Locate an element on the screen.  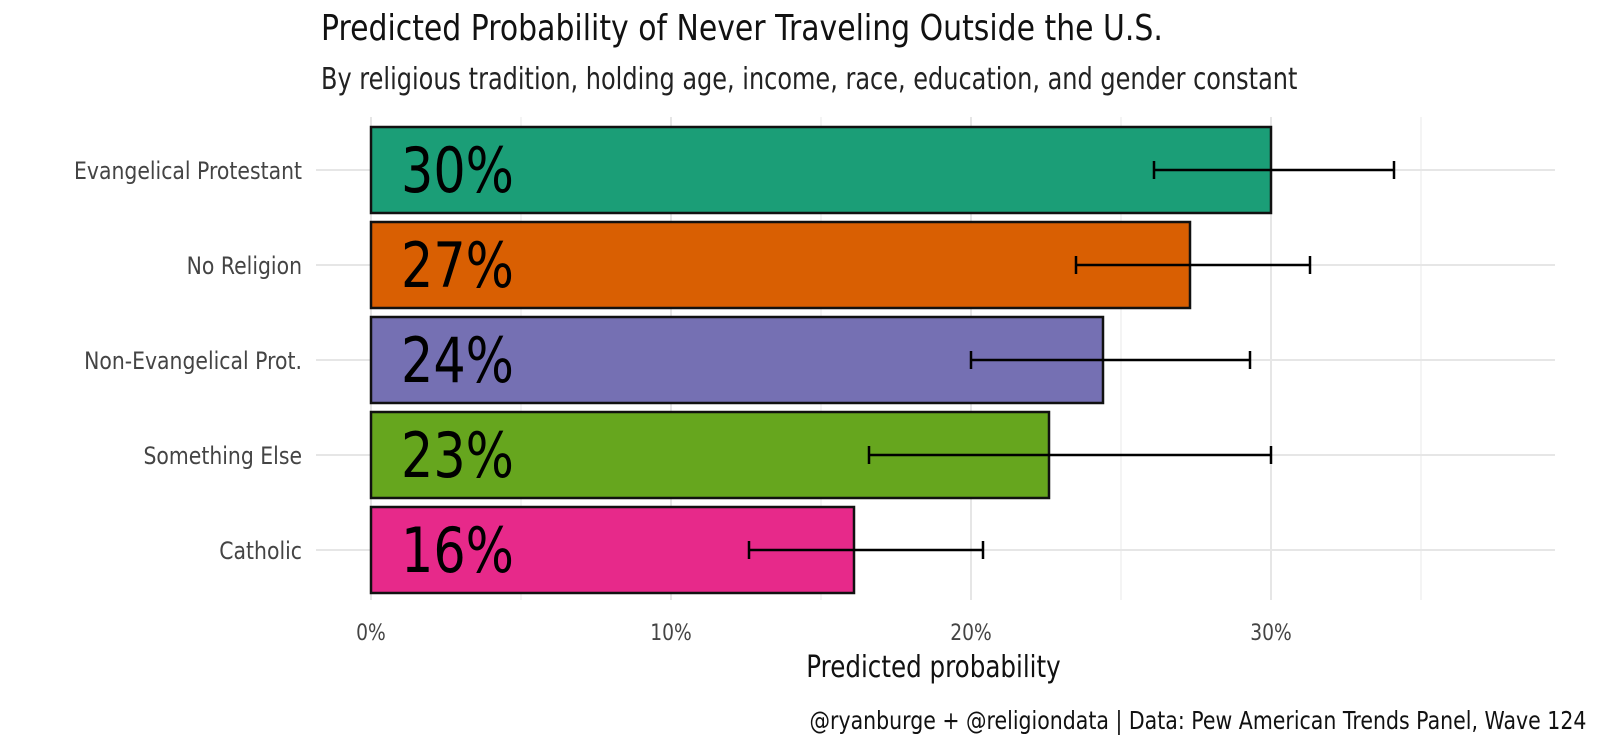
x-tick-label: 30% is located at coordinates (1271, 633).